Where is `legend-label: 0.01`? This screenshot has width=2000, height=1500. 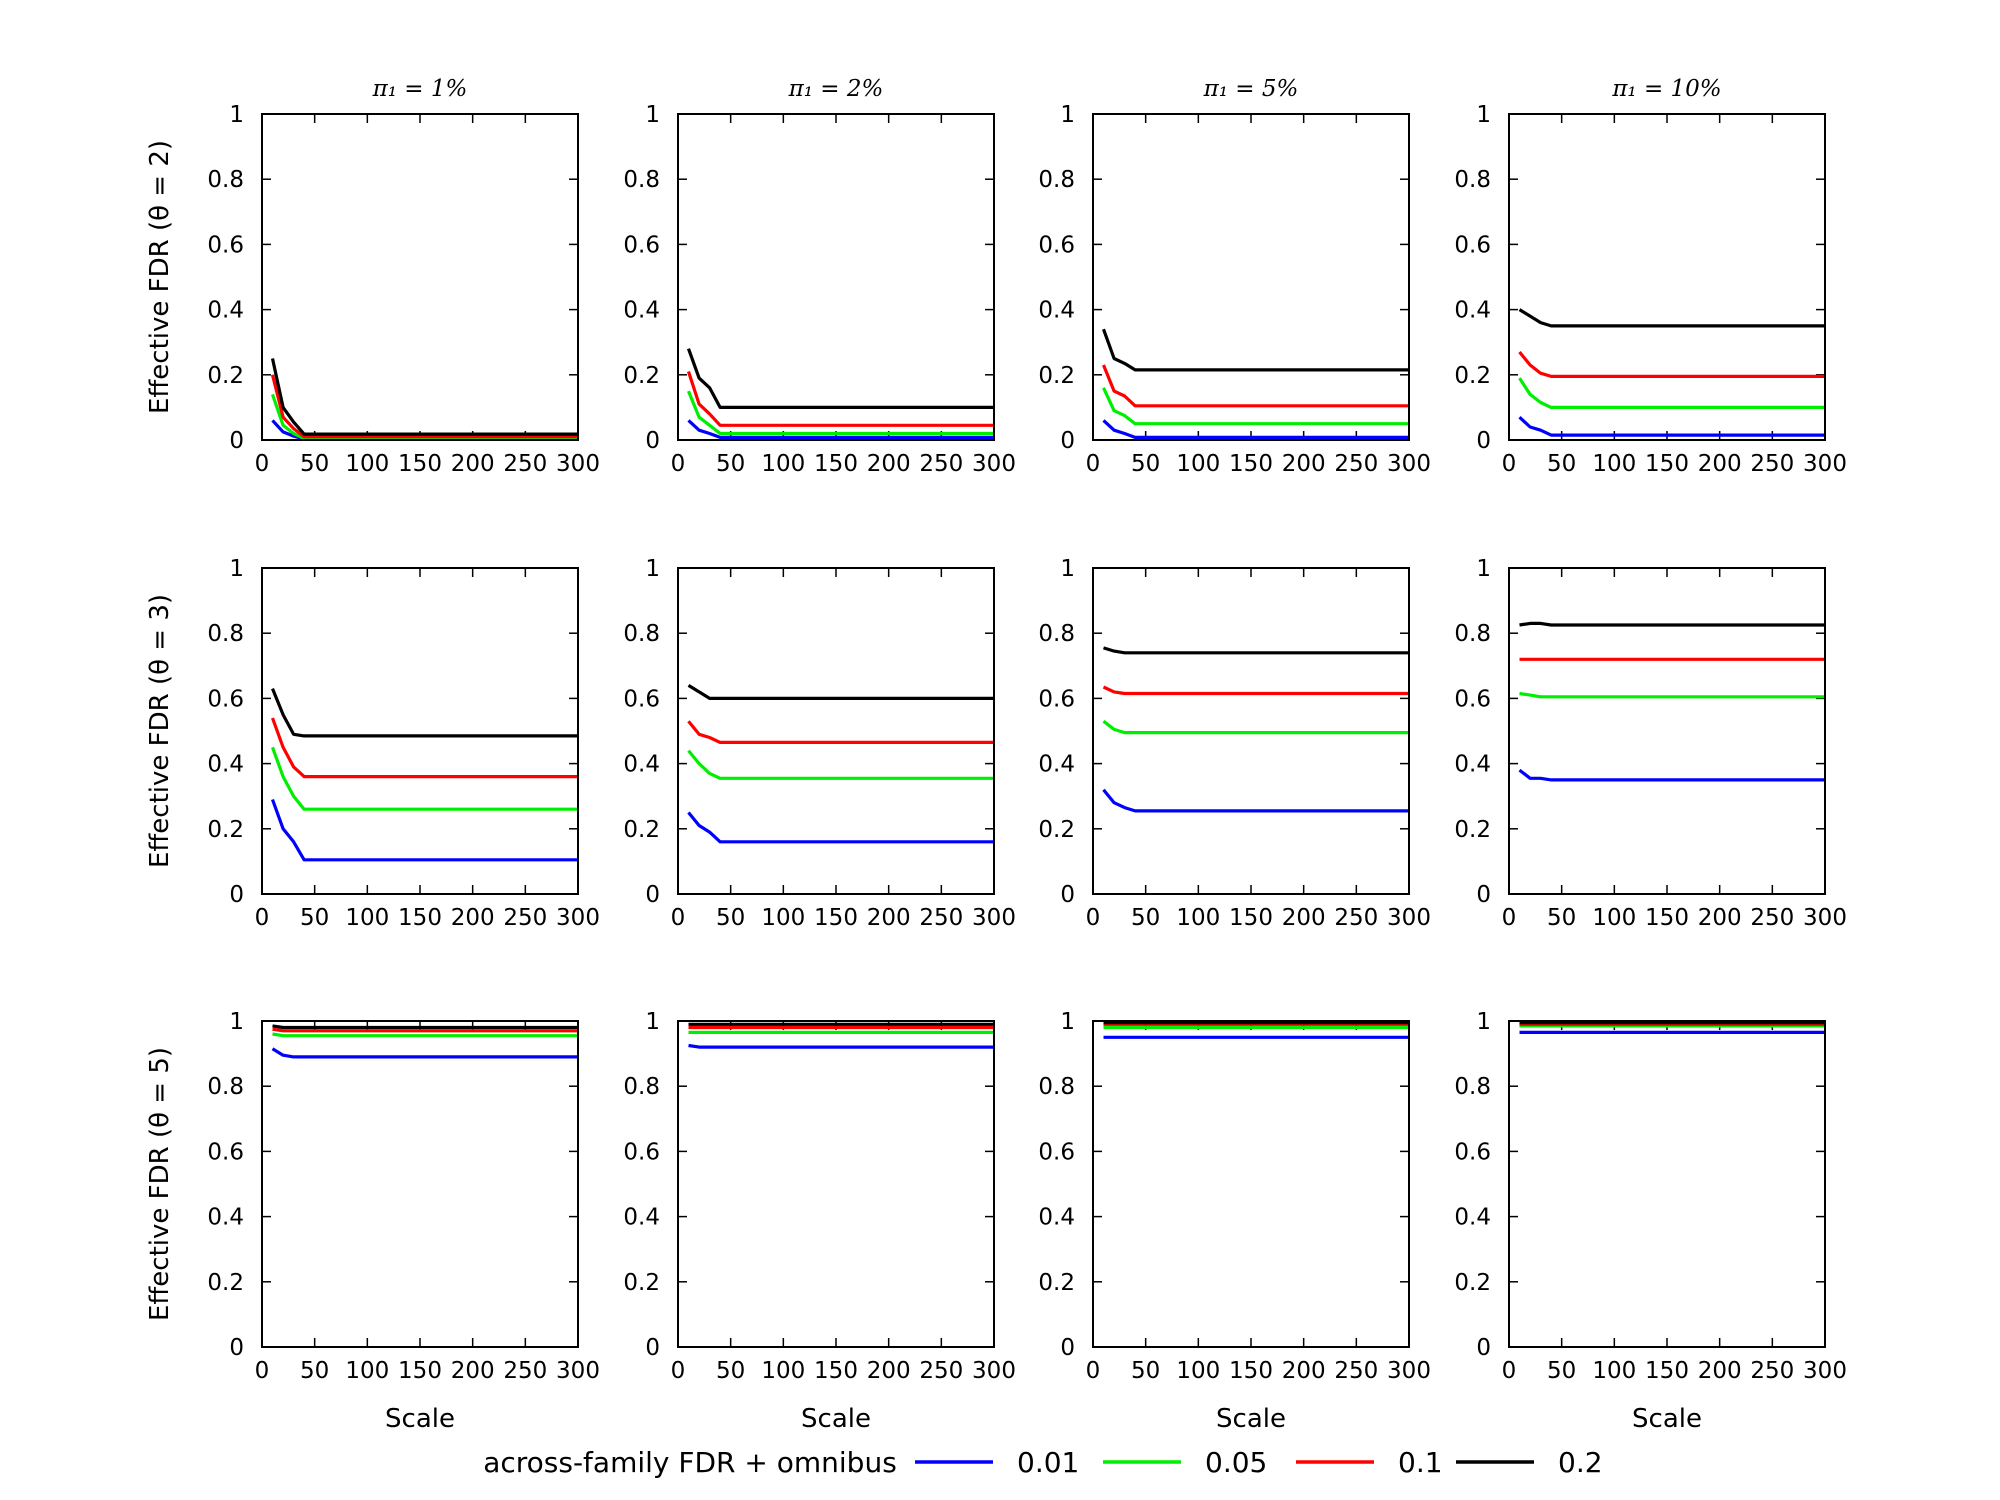
legend-label: 0.01 is located at coordinates (1048, 1462).